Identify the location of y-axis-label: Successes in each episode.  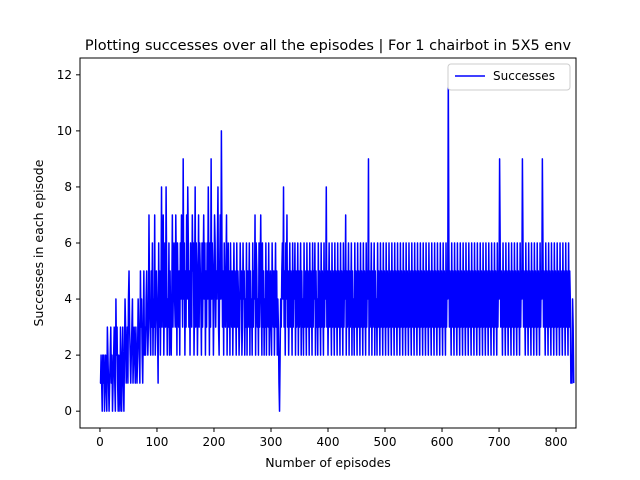
(38, 242).